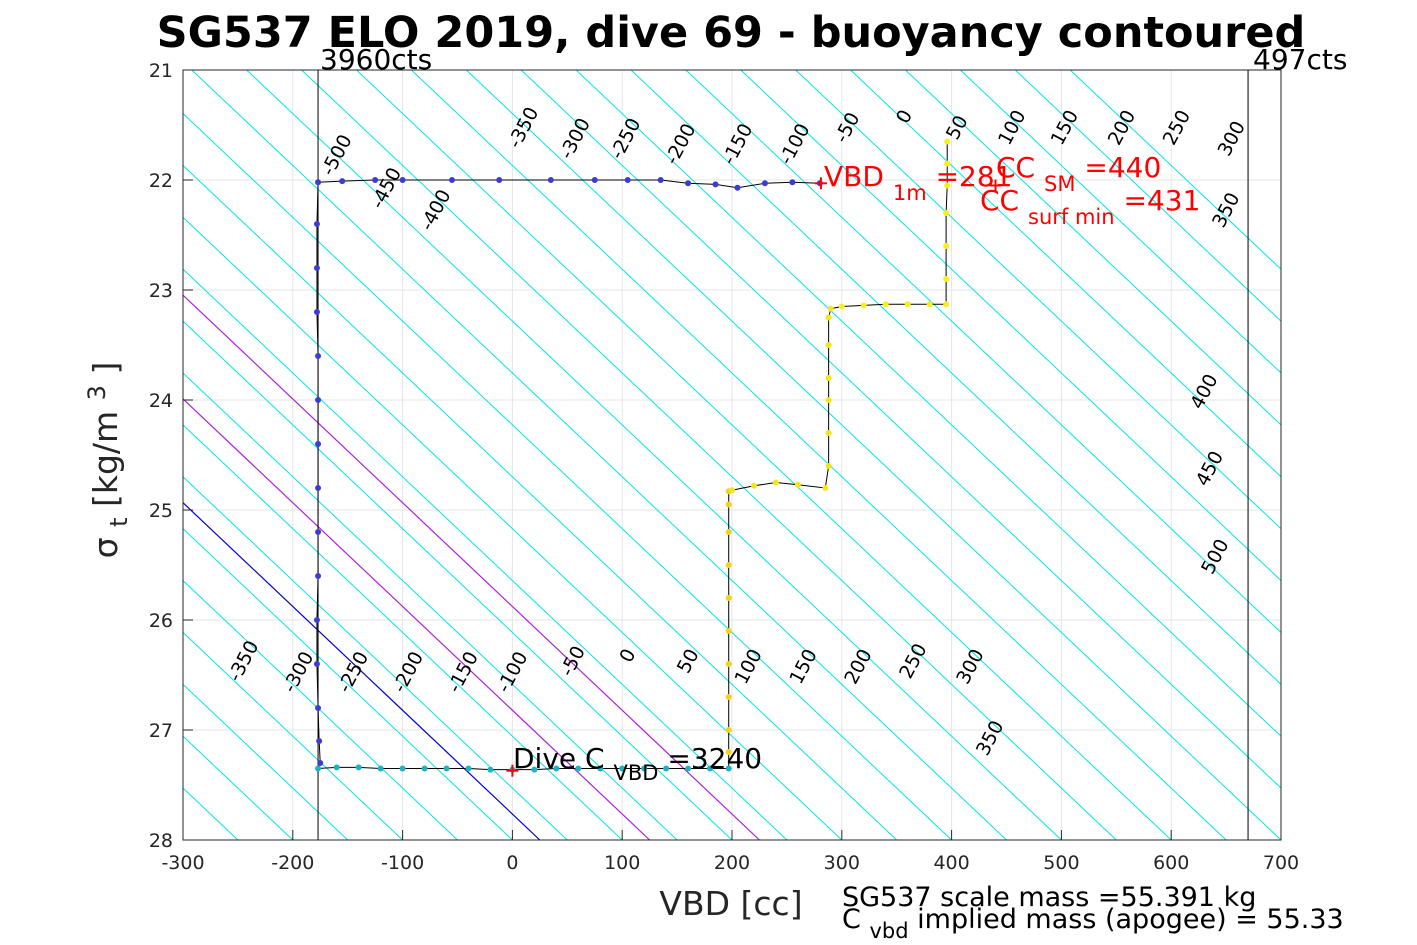 This screenshot has height=945, width=1417. What do you see at coordinates (161, 401) in the screenshot?
I see `y-tick-label: 24` at bounding box center [161, 401].